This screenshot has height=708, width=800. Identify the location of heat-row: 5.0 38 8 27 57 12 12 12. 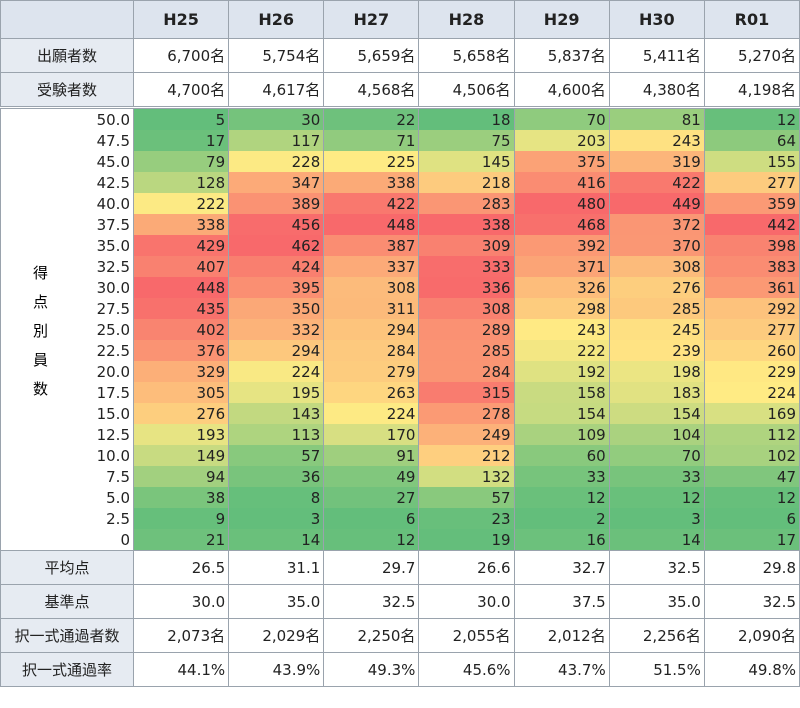
(400, 497).